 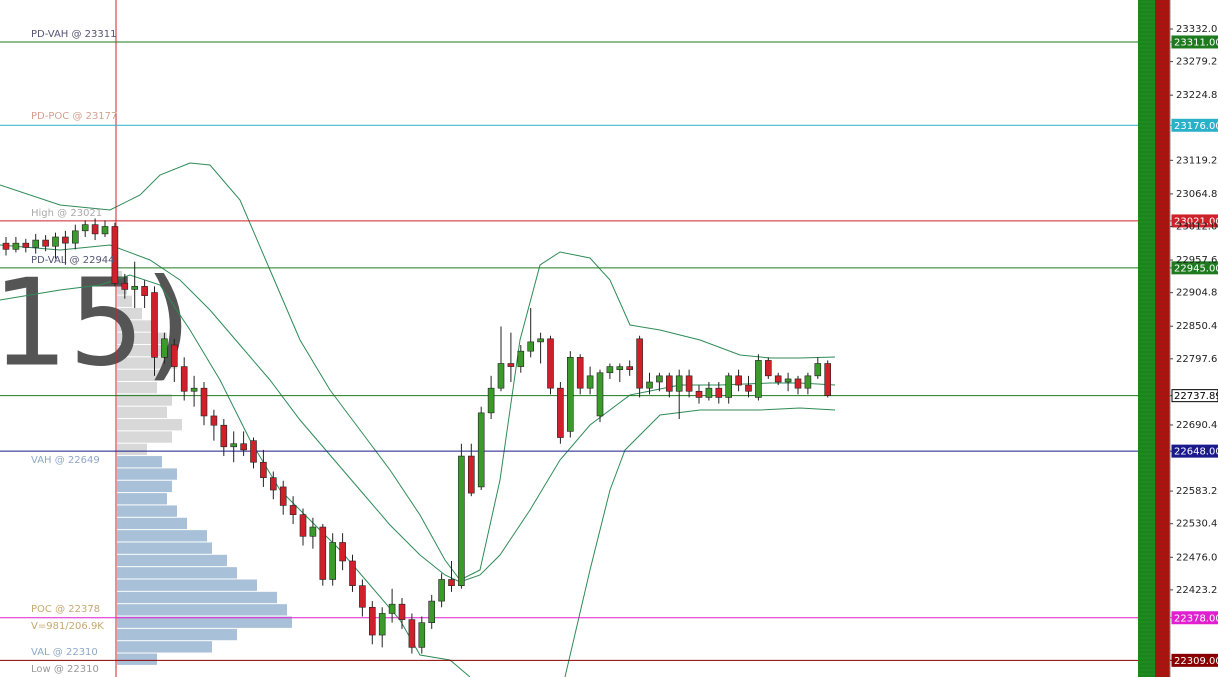 I want to click on level-label: 23021.00, so click(x=1196, y=221).